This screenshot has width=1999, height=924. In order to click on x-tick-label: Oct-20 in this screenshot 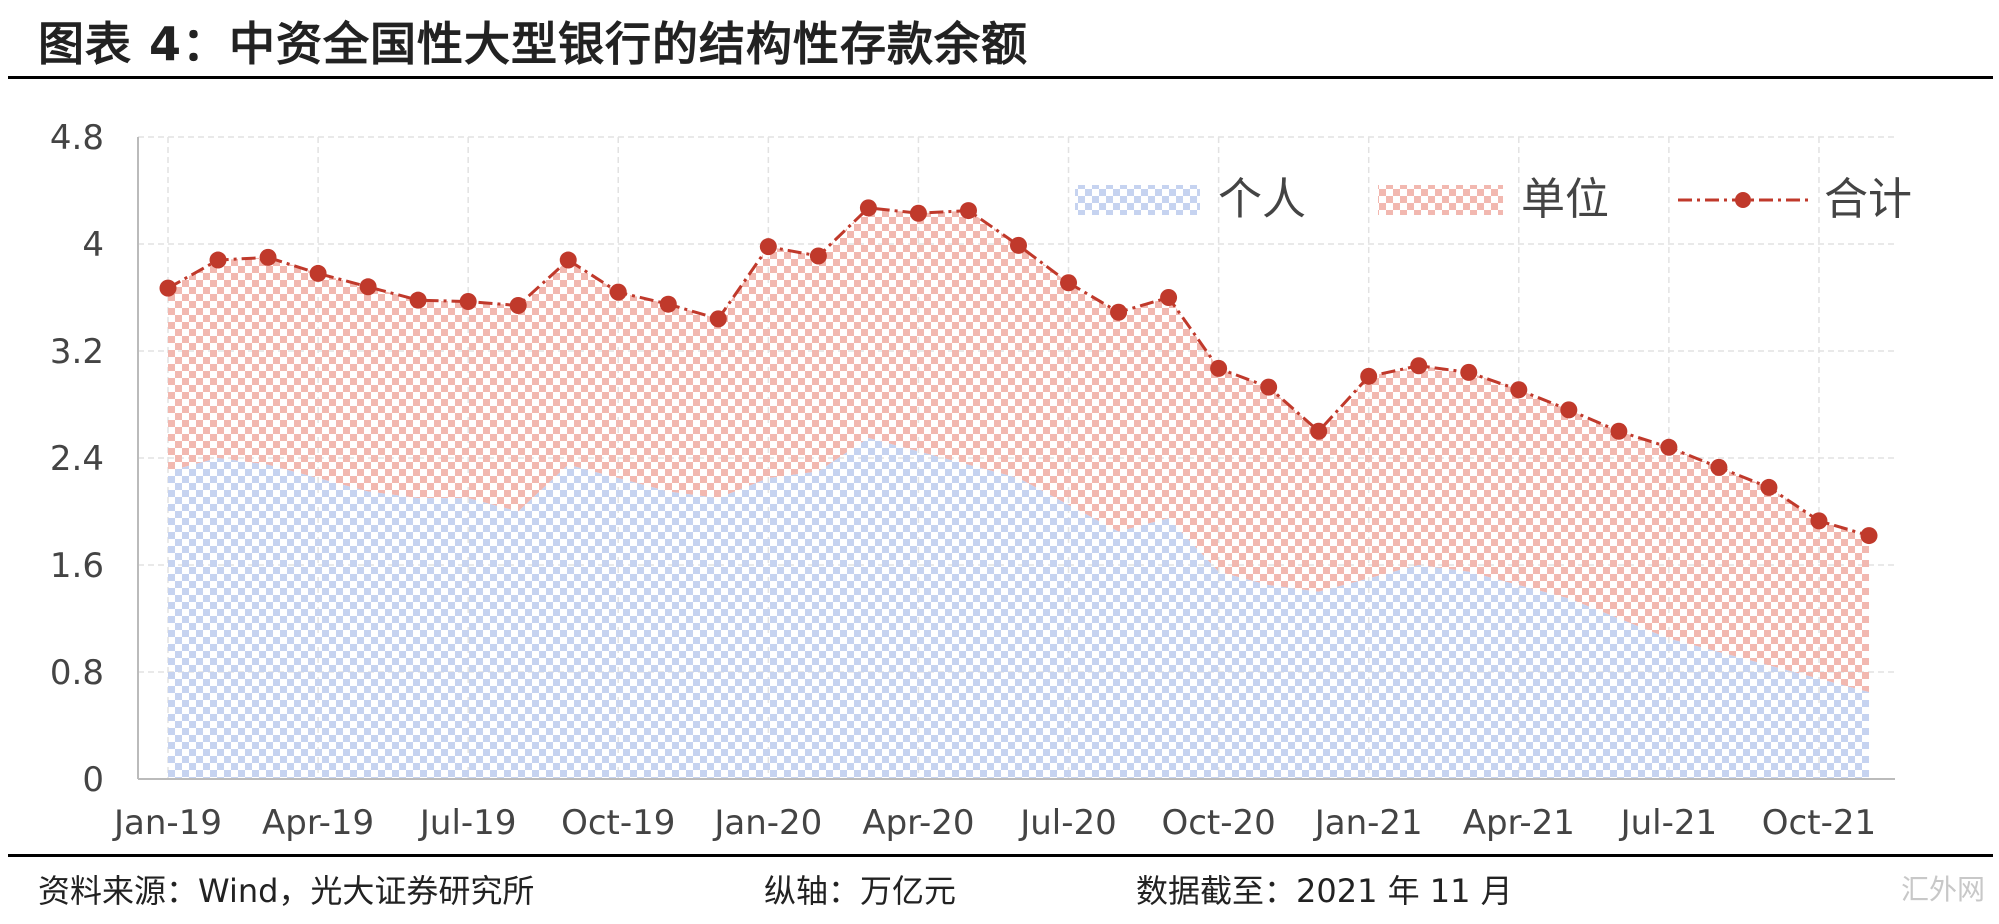, I will do `click(1218, 823)`.